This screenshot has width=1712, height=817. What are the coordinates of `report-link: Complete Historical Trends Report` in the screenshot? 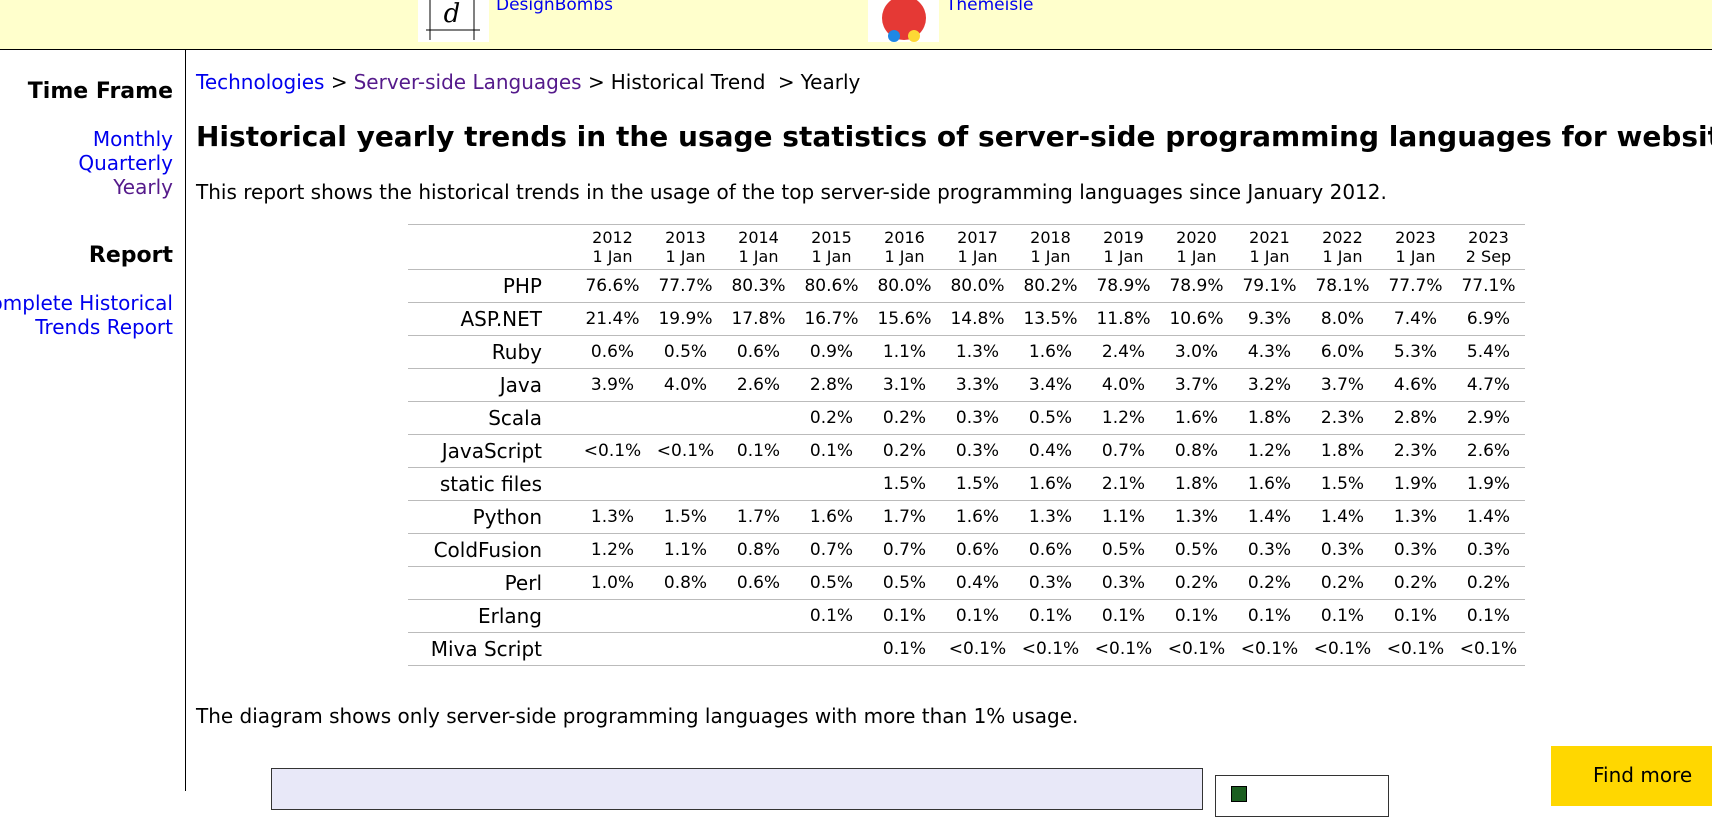 It's located at (86, 315).